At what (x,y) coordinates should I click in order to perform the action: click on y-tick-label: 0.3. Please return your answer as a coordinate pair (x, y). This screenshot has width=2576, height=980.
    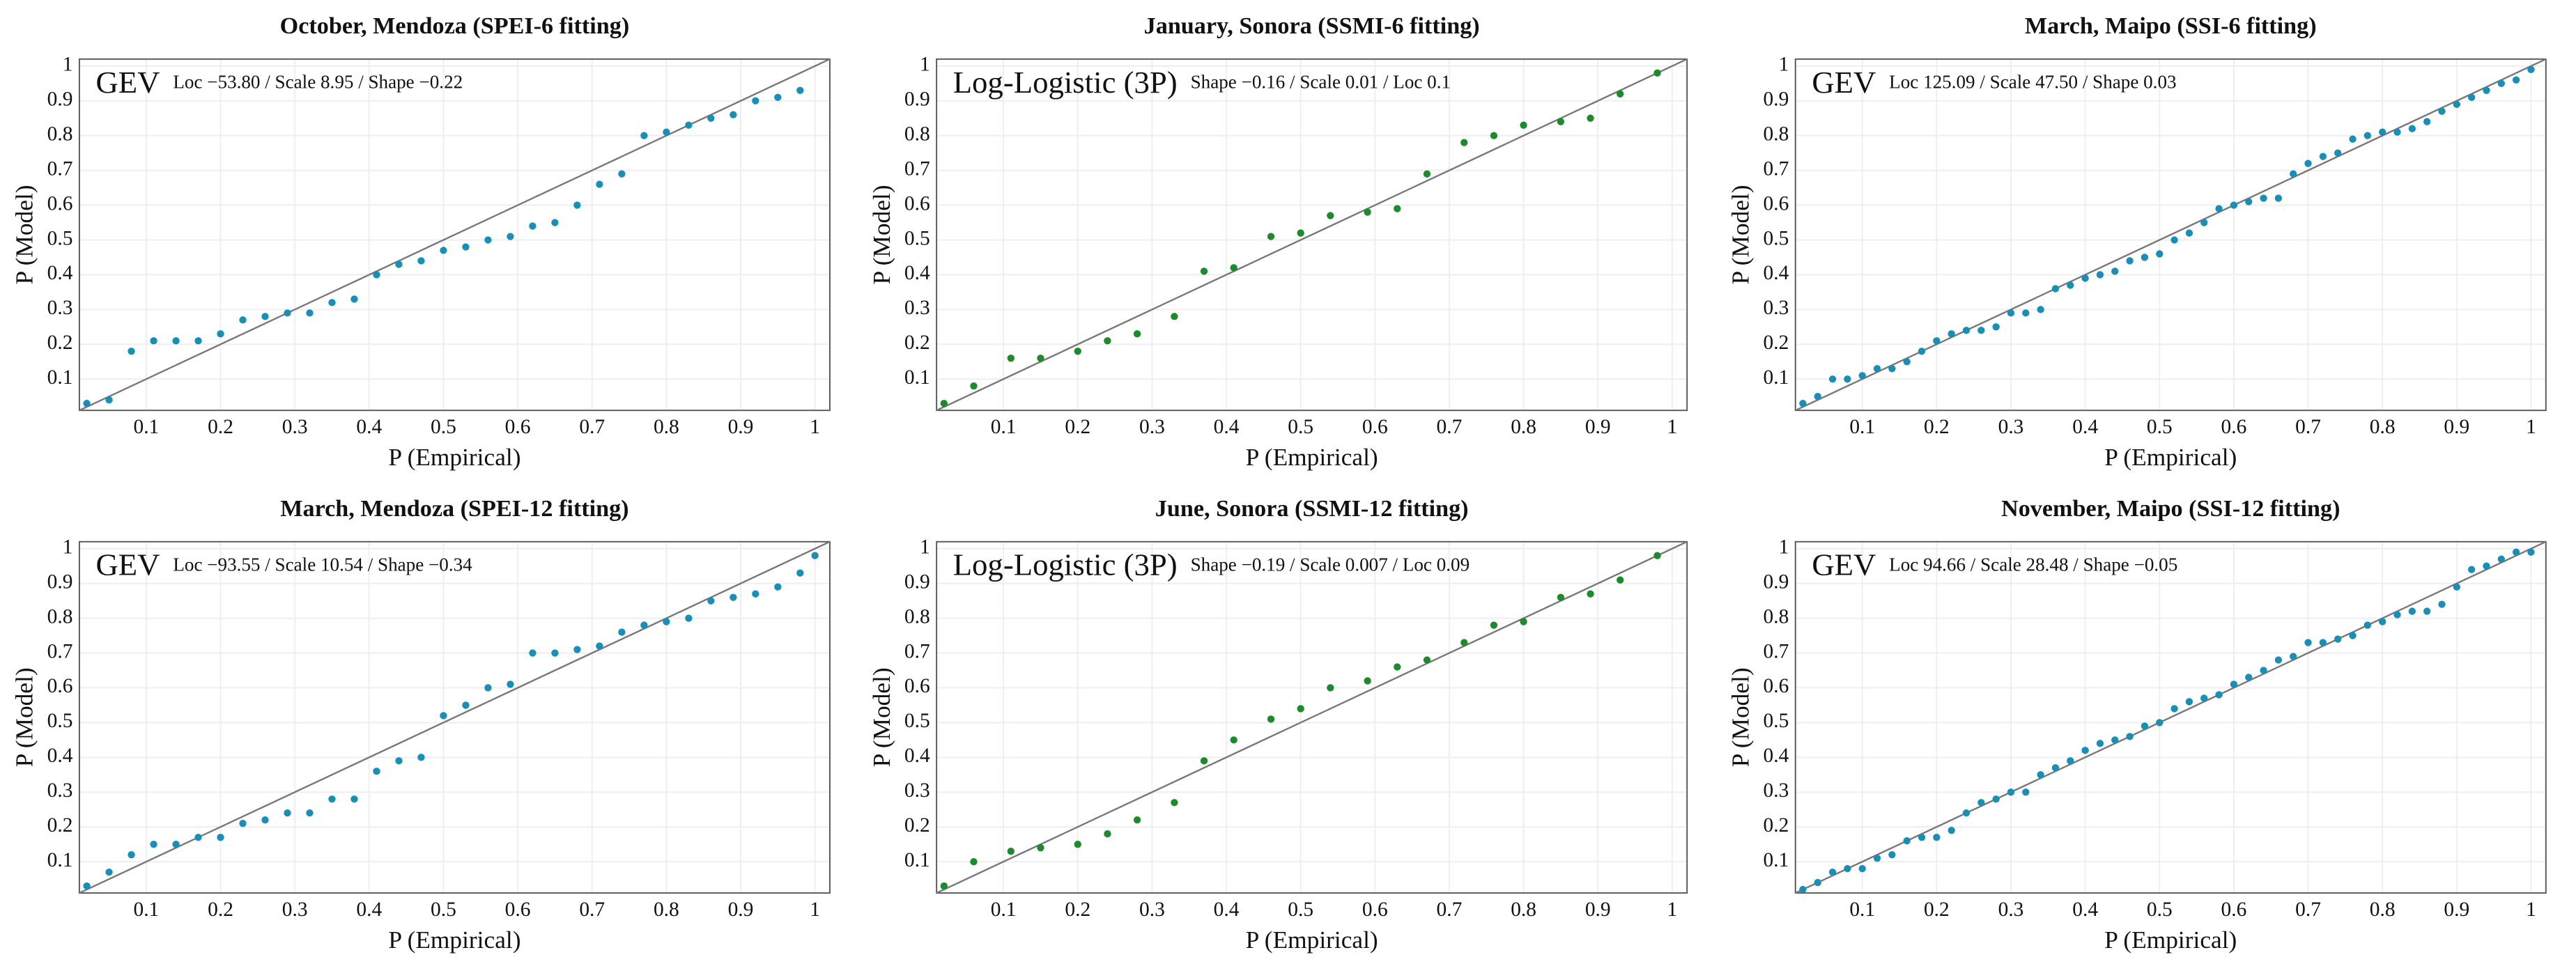
    Looking at the image, I should click on (917, 308).